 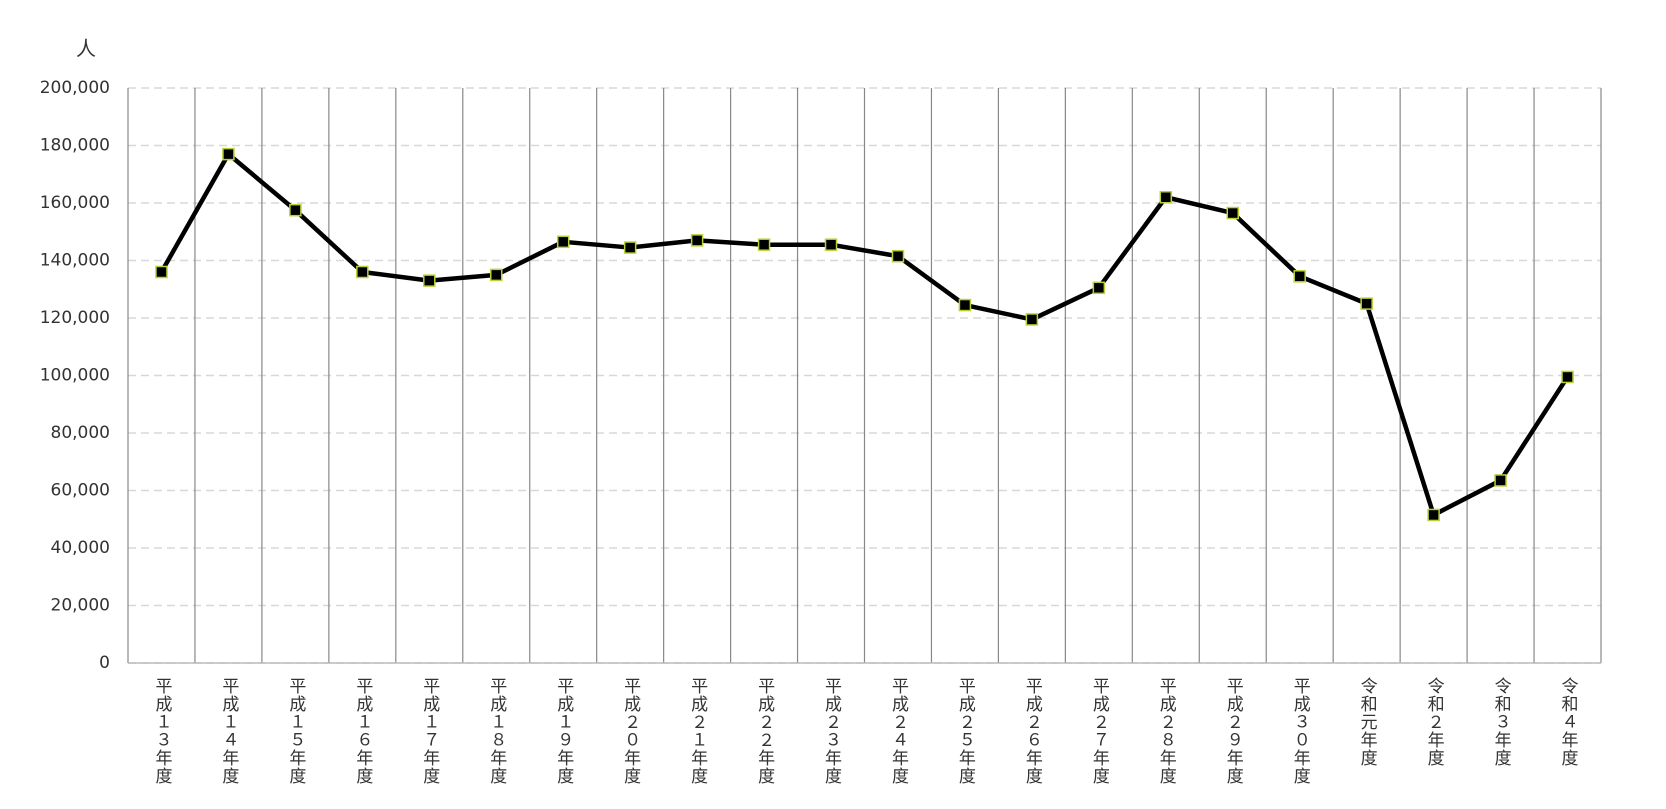 What do you see at coordinates (104, 663) in the screenshot?
I see `y-tick-label: 0` at bounding box center [104, 663].